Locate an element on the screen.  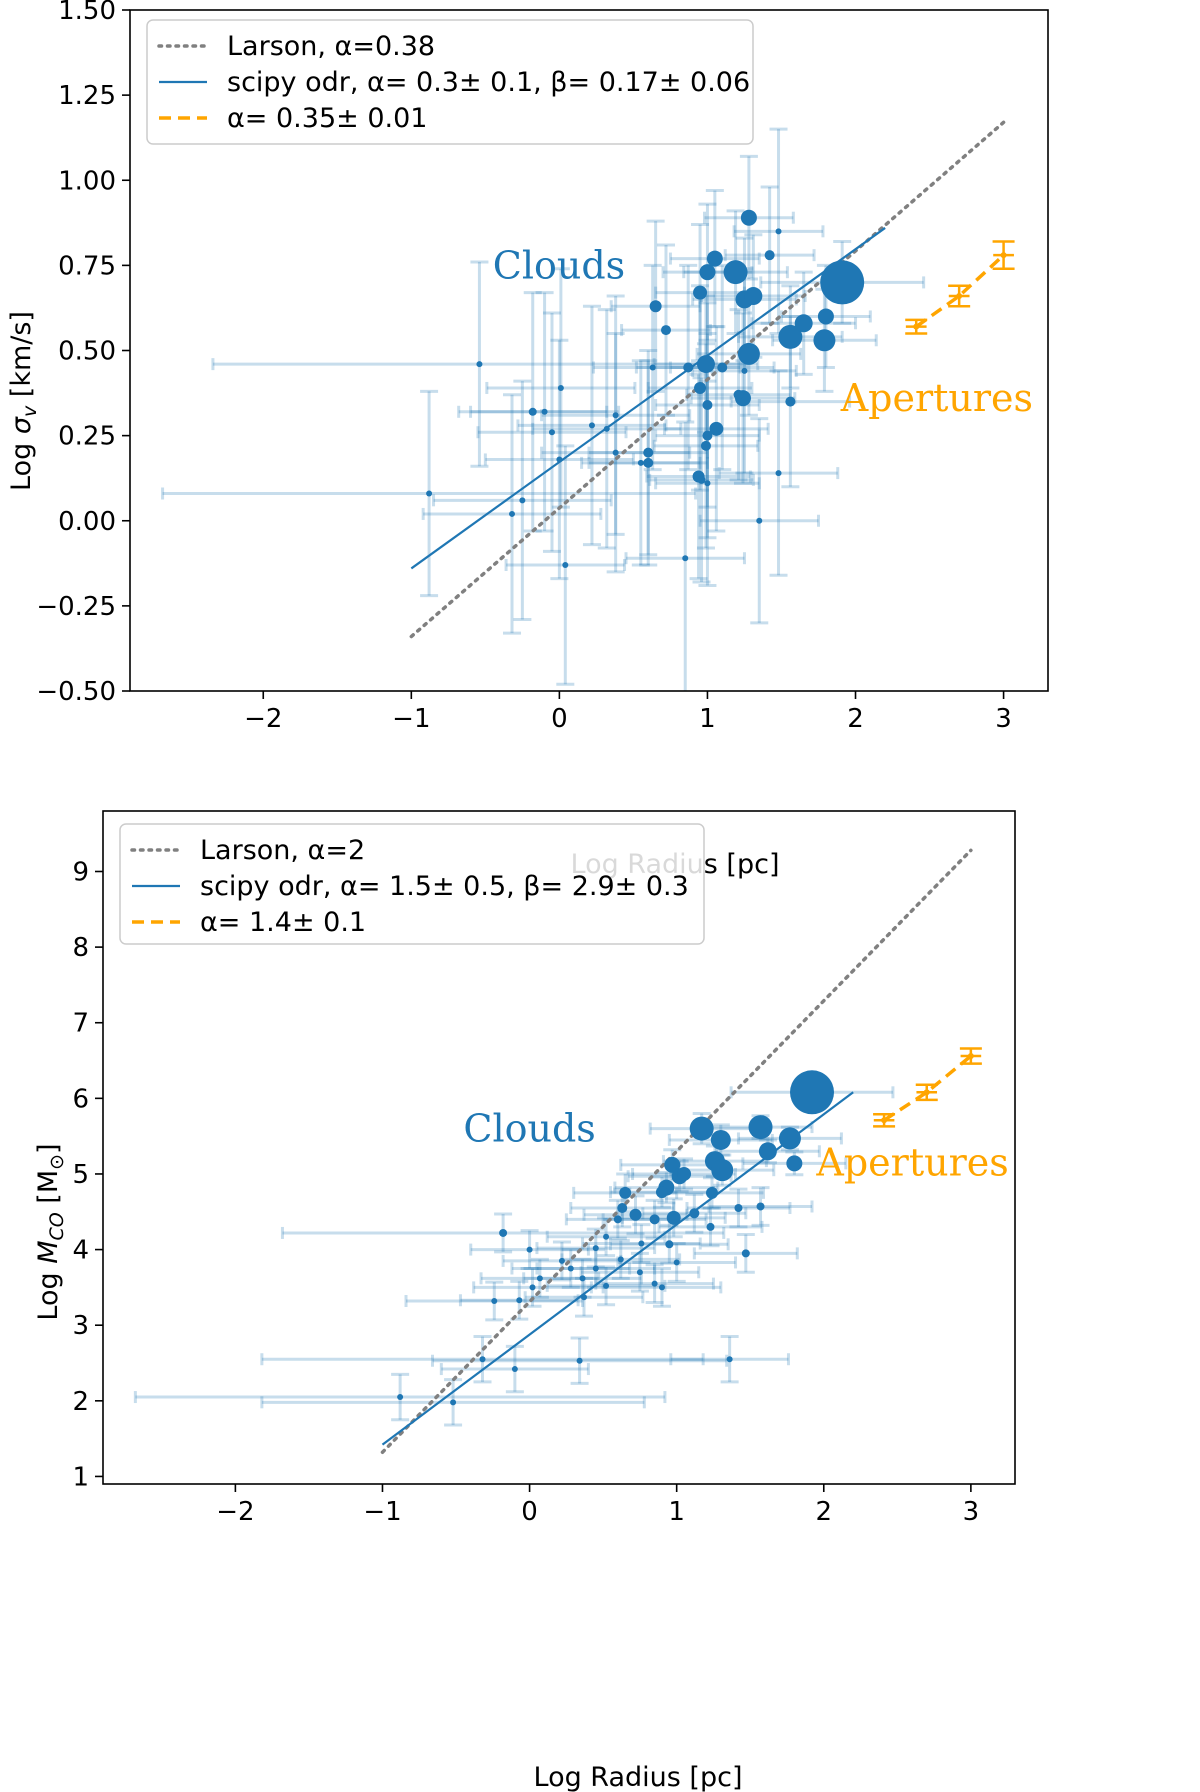
top-x-tick-label: 0 is located at coordinates (559, 719).